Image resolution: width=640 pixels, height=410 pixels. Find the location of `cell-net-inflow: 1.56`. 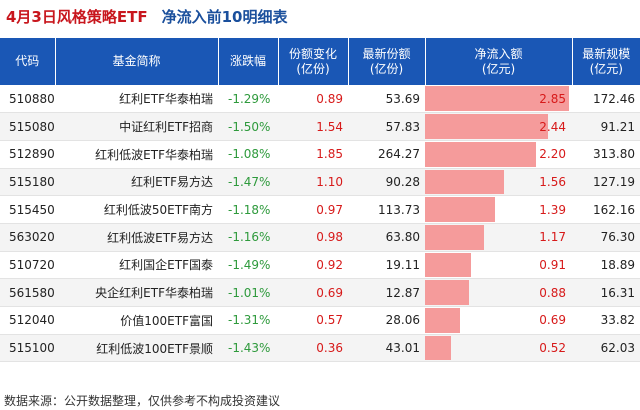

cell-net-inflow: 1.56 is located at coordinates (498, 182).